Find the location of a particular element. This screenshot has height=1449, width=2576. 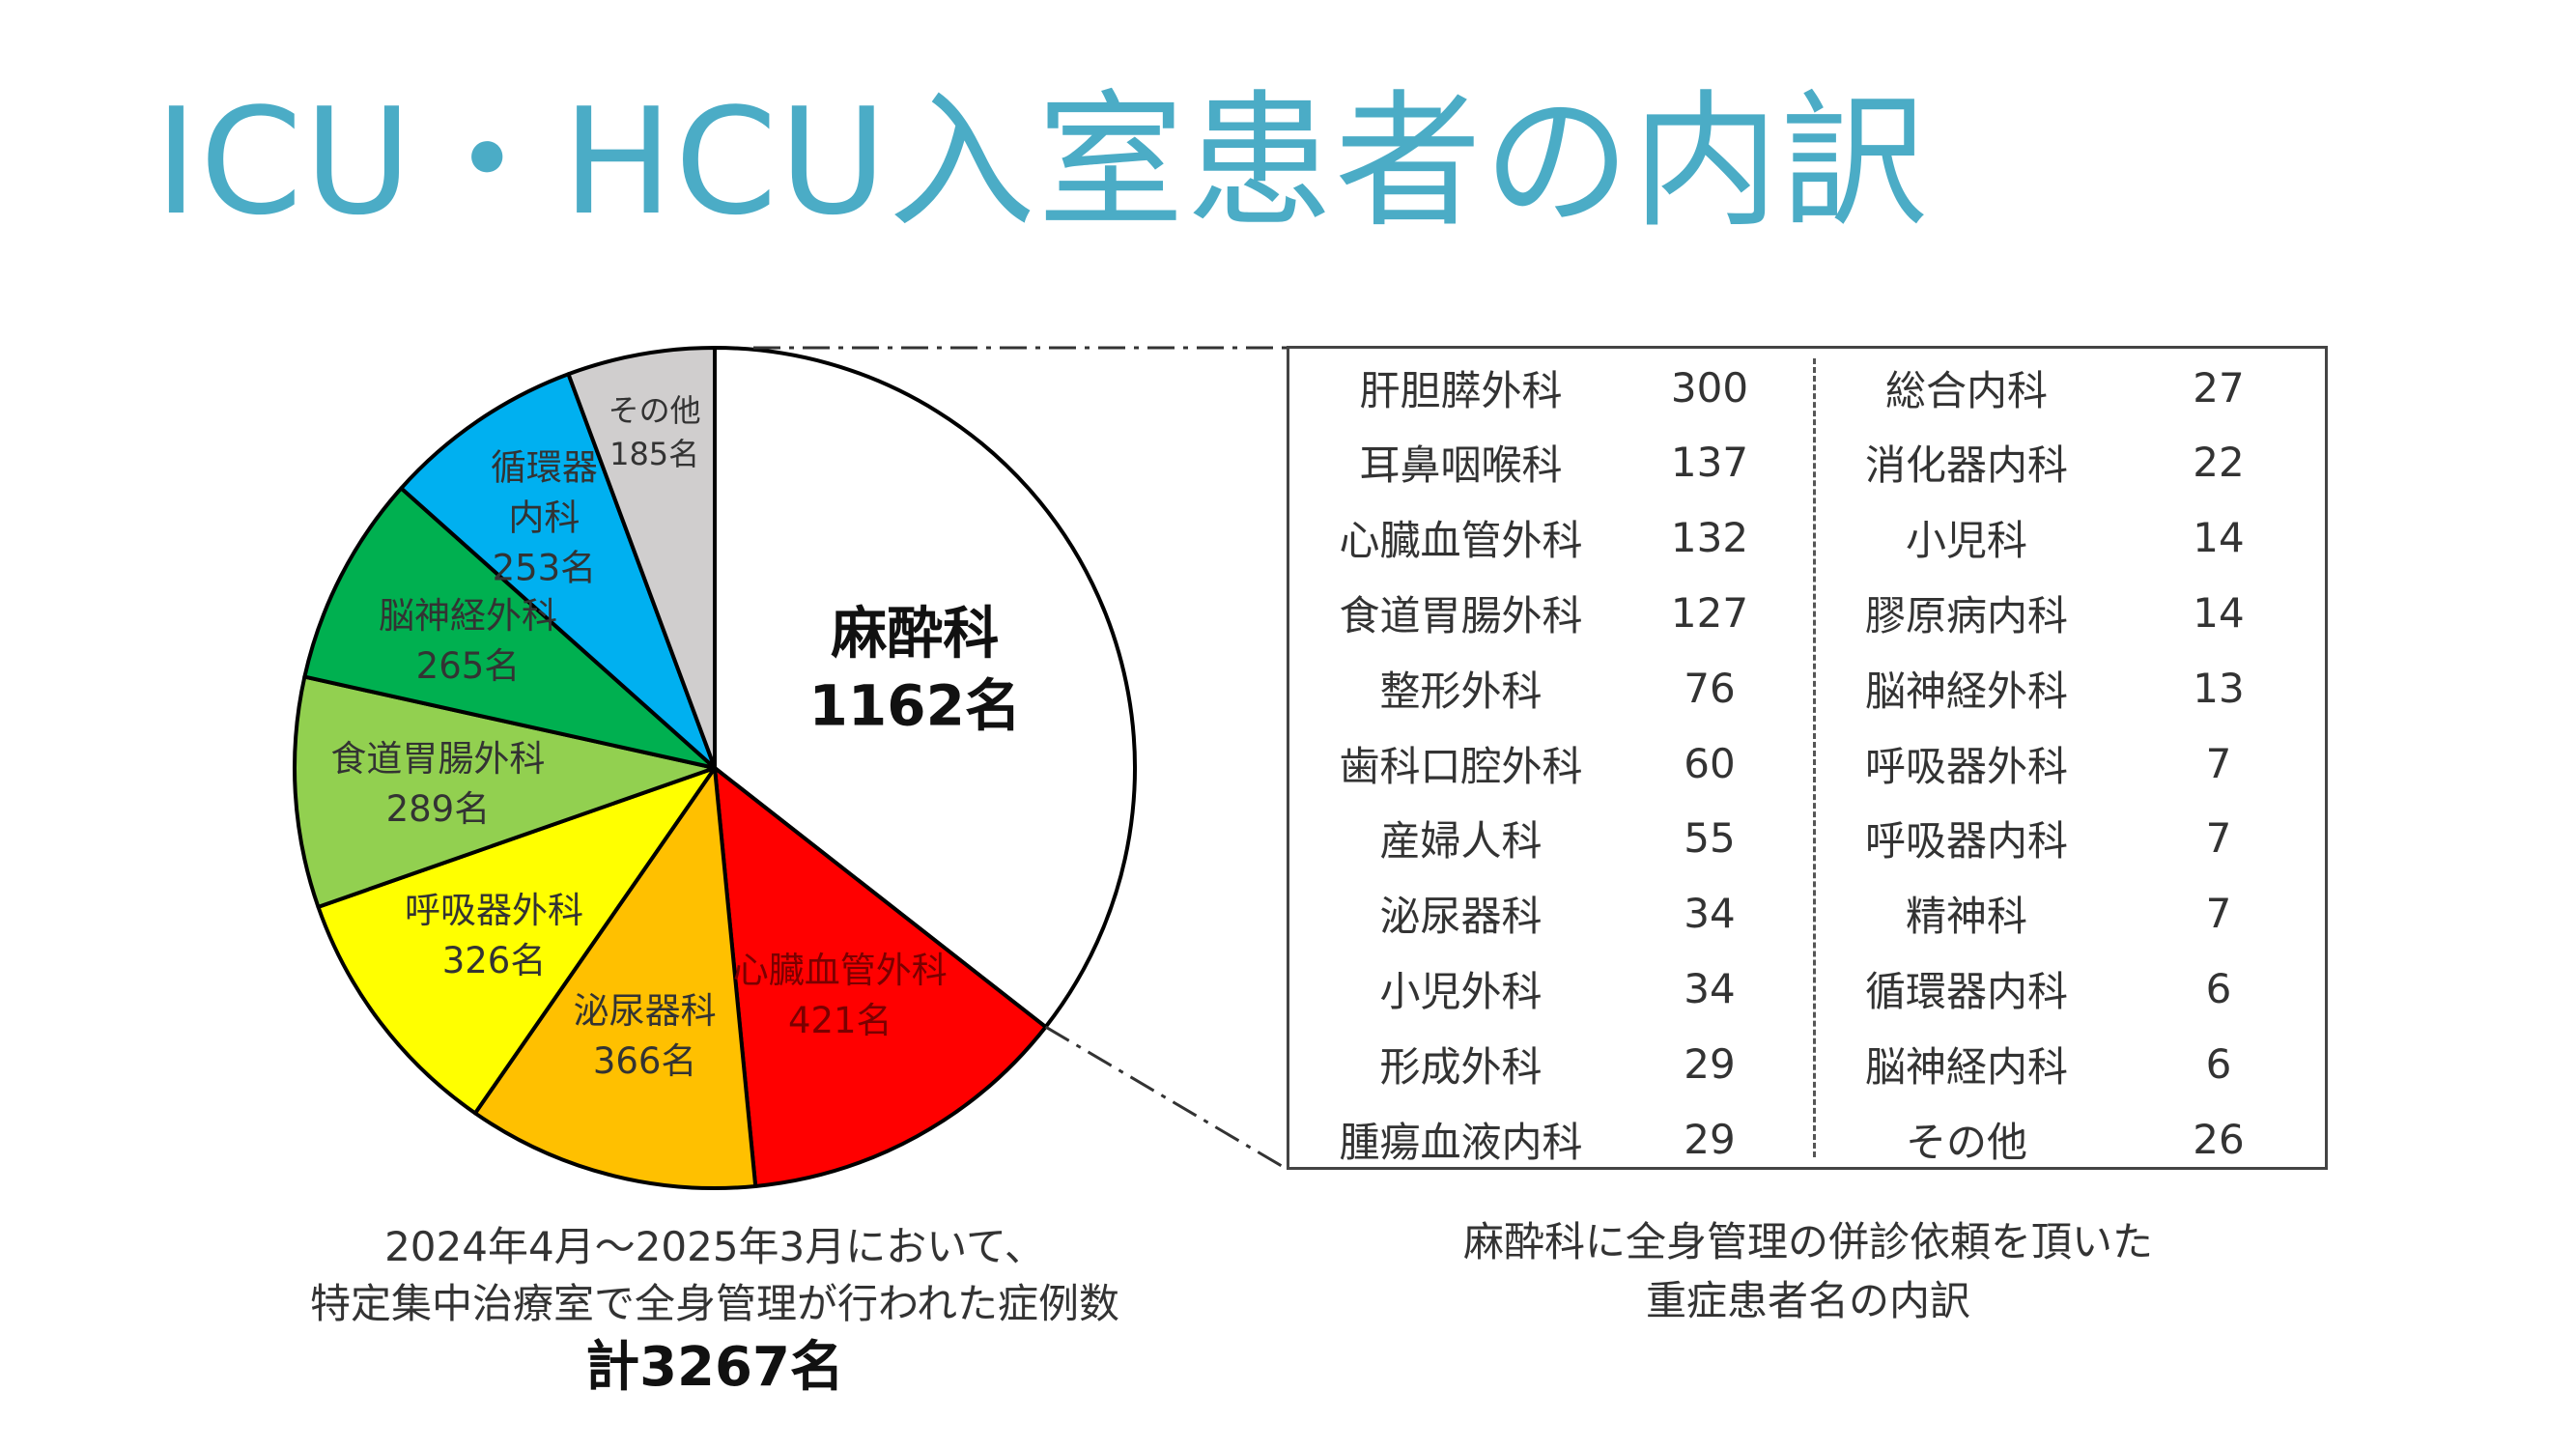

breakdown-row: 形成外科 29 is located at coordinates (1538, 1064).